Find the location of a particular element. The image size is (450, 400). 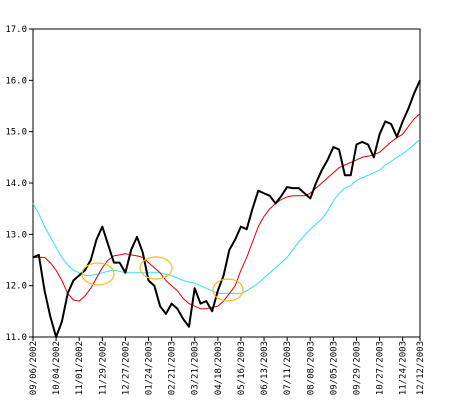

y-tick-label: 13.0 is located at coordinates (16, 235).